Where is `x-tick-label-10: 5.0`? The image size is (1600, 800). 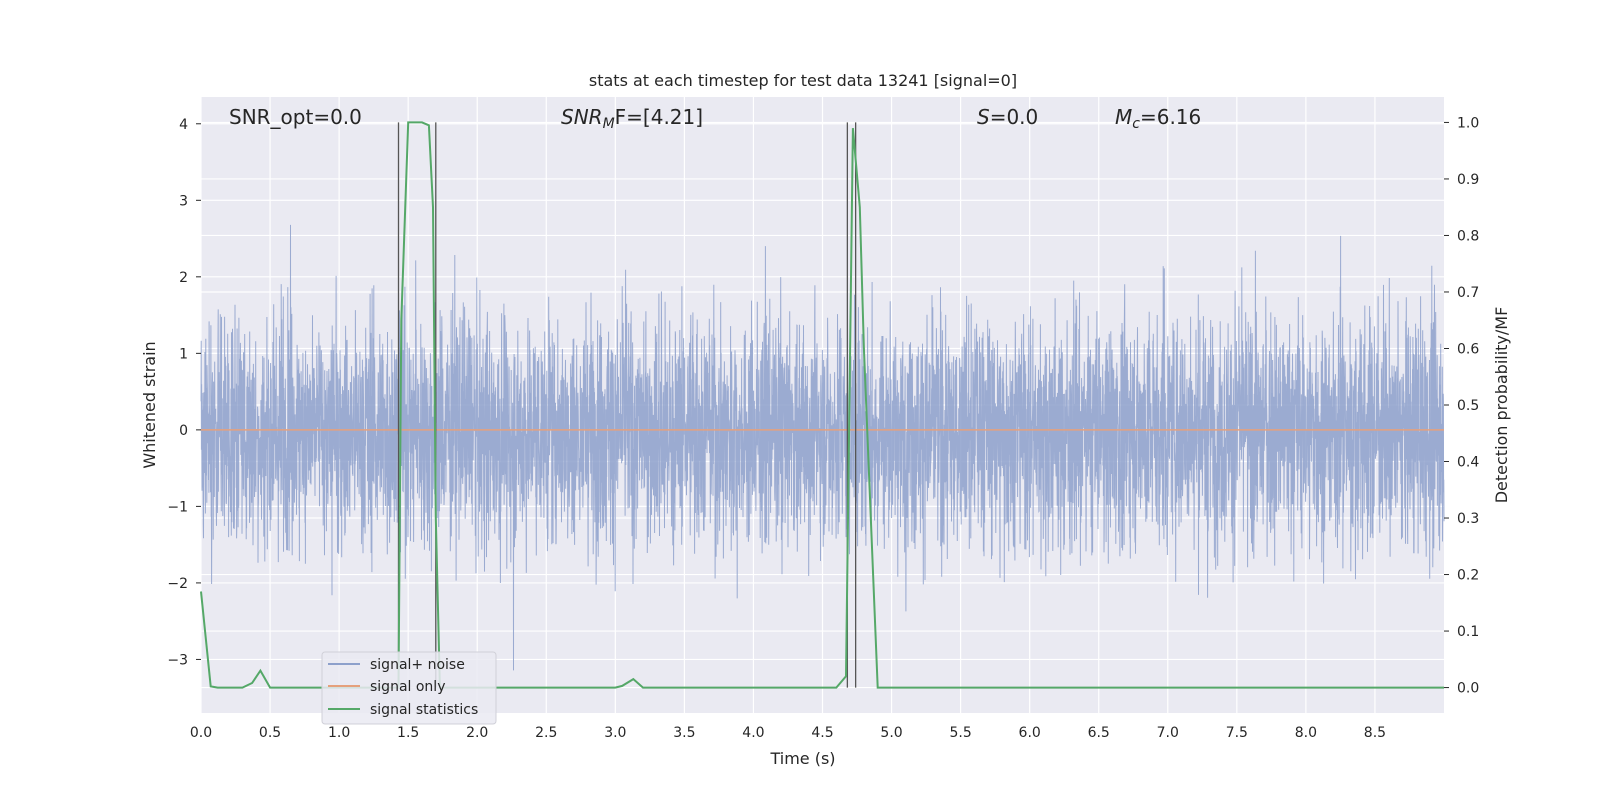
x-tick-label-10: 5.0 is located at coordinates (891, 733).